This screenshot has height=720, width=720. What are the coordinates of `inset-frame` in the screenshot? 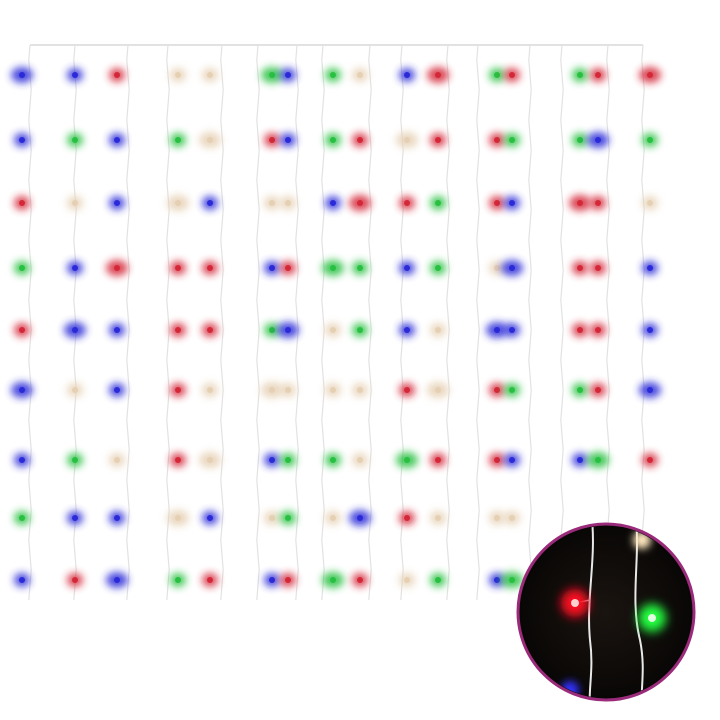 It's located at (606, 612).